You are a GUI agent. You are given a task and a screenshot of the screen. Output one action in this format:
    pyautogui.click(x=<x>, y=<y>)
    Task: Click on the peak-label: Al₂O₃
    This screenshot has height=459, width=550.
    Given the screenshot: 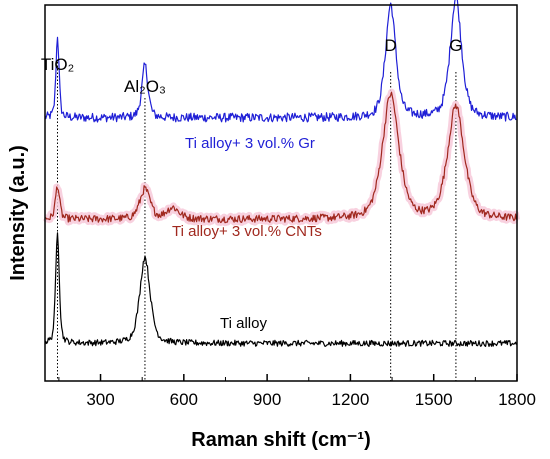 What is the action you would take?
    pyautogui.click(x=145, y=86)
    